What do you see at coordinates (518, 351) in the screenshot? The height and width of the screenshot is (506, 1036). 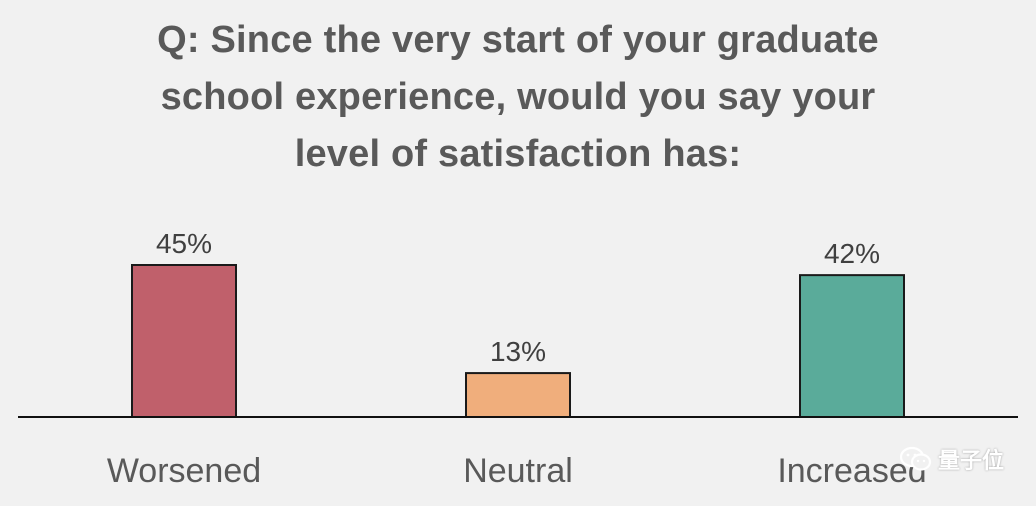 I see `data-label-neutral: 13%` at bounding box center [518, 351].